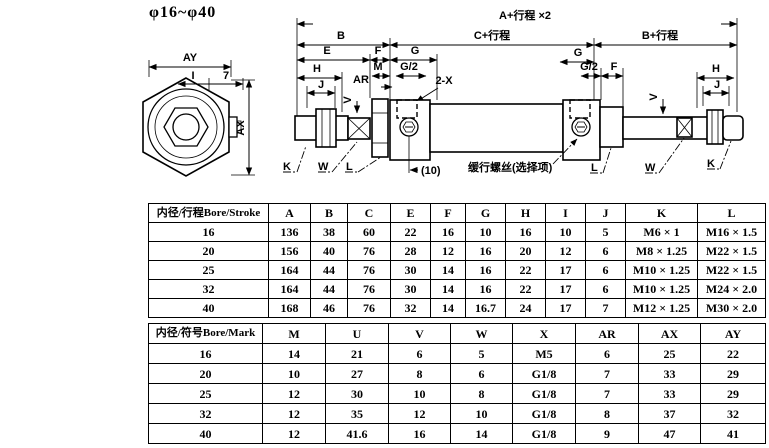 The image size is (769, 448). I want to click on leader-label-k: K, so click(287, 167).